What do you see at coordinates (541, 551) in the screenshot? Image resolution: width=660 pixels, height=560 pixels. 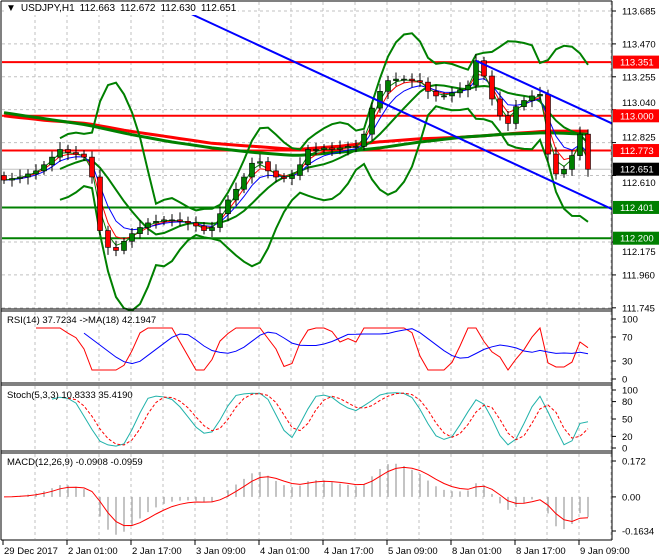 I see `time-tick-label: 8 Jan 17:00` at bounding box center [541, 551].